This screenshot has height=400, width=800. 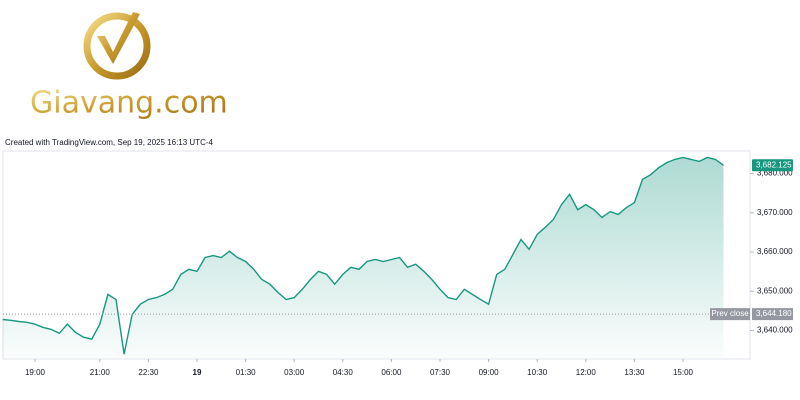 What do you see at coordinates (634, 372) in the screenshot?
I see `x-tick-label: 13:30` at bounding box center [634, 372].